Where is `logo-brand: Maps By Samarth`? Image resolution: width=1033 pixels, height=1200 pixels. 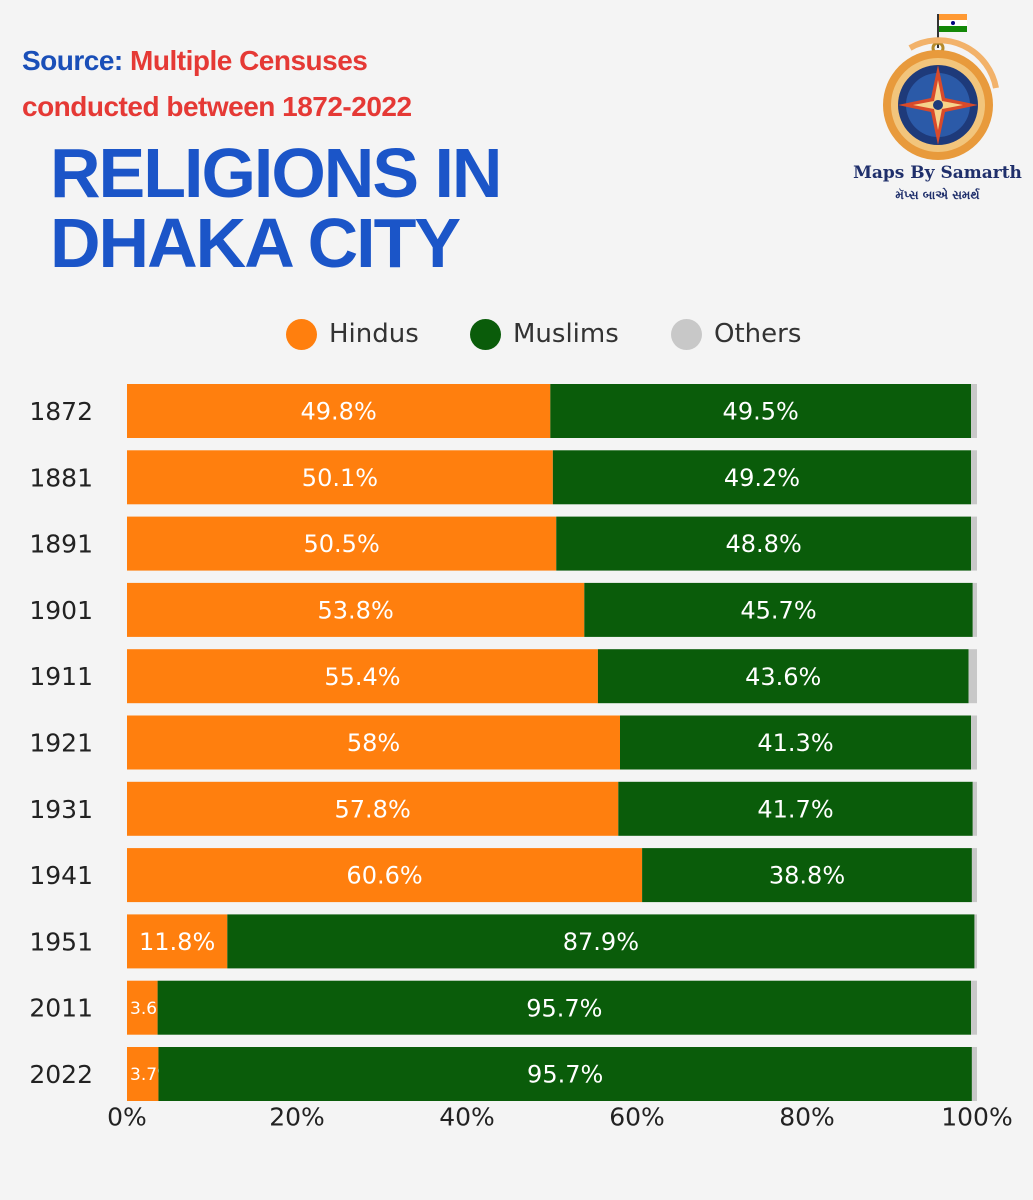
logo-brand: Maps By Samarth is located at coordinates (937, 173).